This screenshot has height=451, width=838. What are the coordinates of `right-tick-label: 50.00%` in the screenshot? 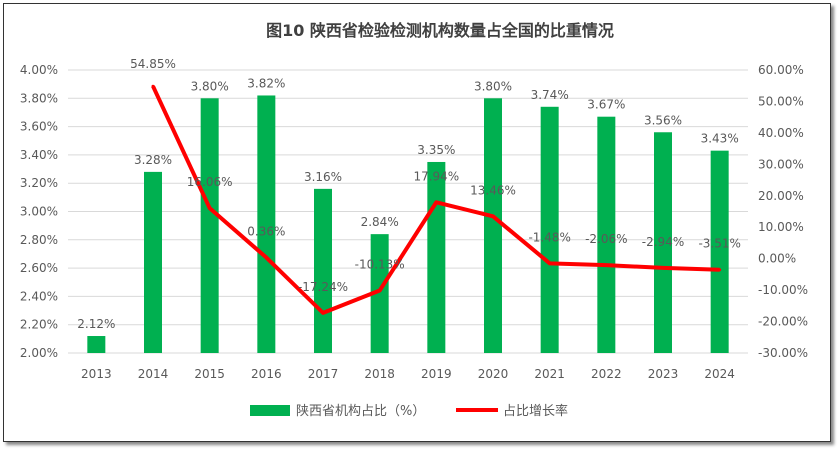 It's located at (781, 101).